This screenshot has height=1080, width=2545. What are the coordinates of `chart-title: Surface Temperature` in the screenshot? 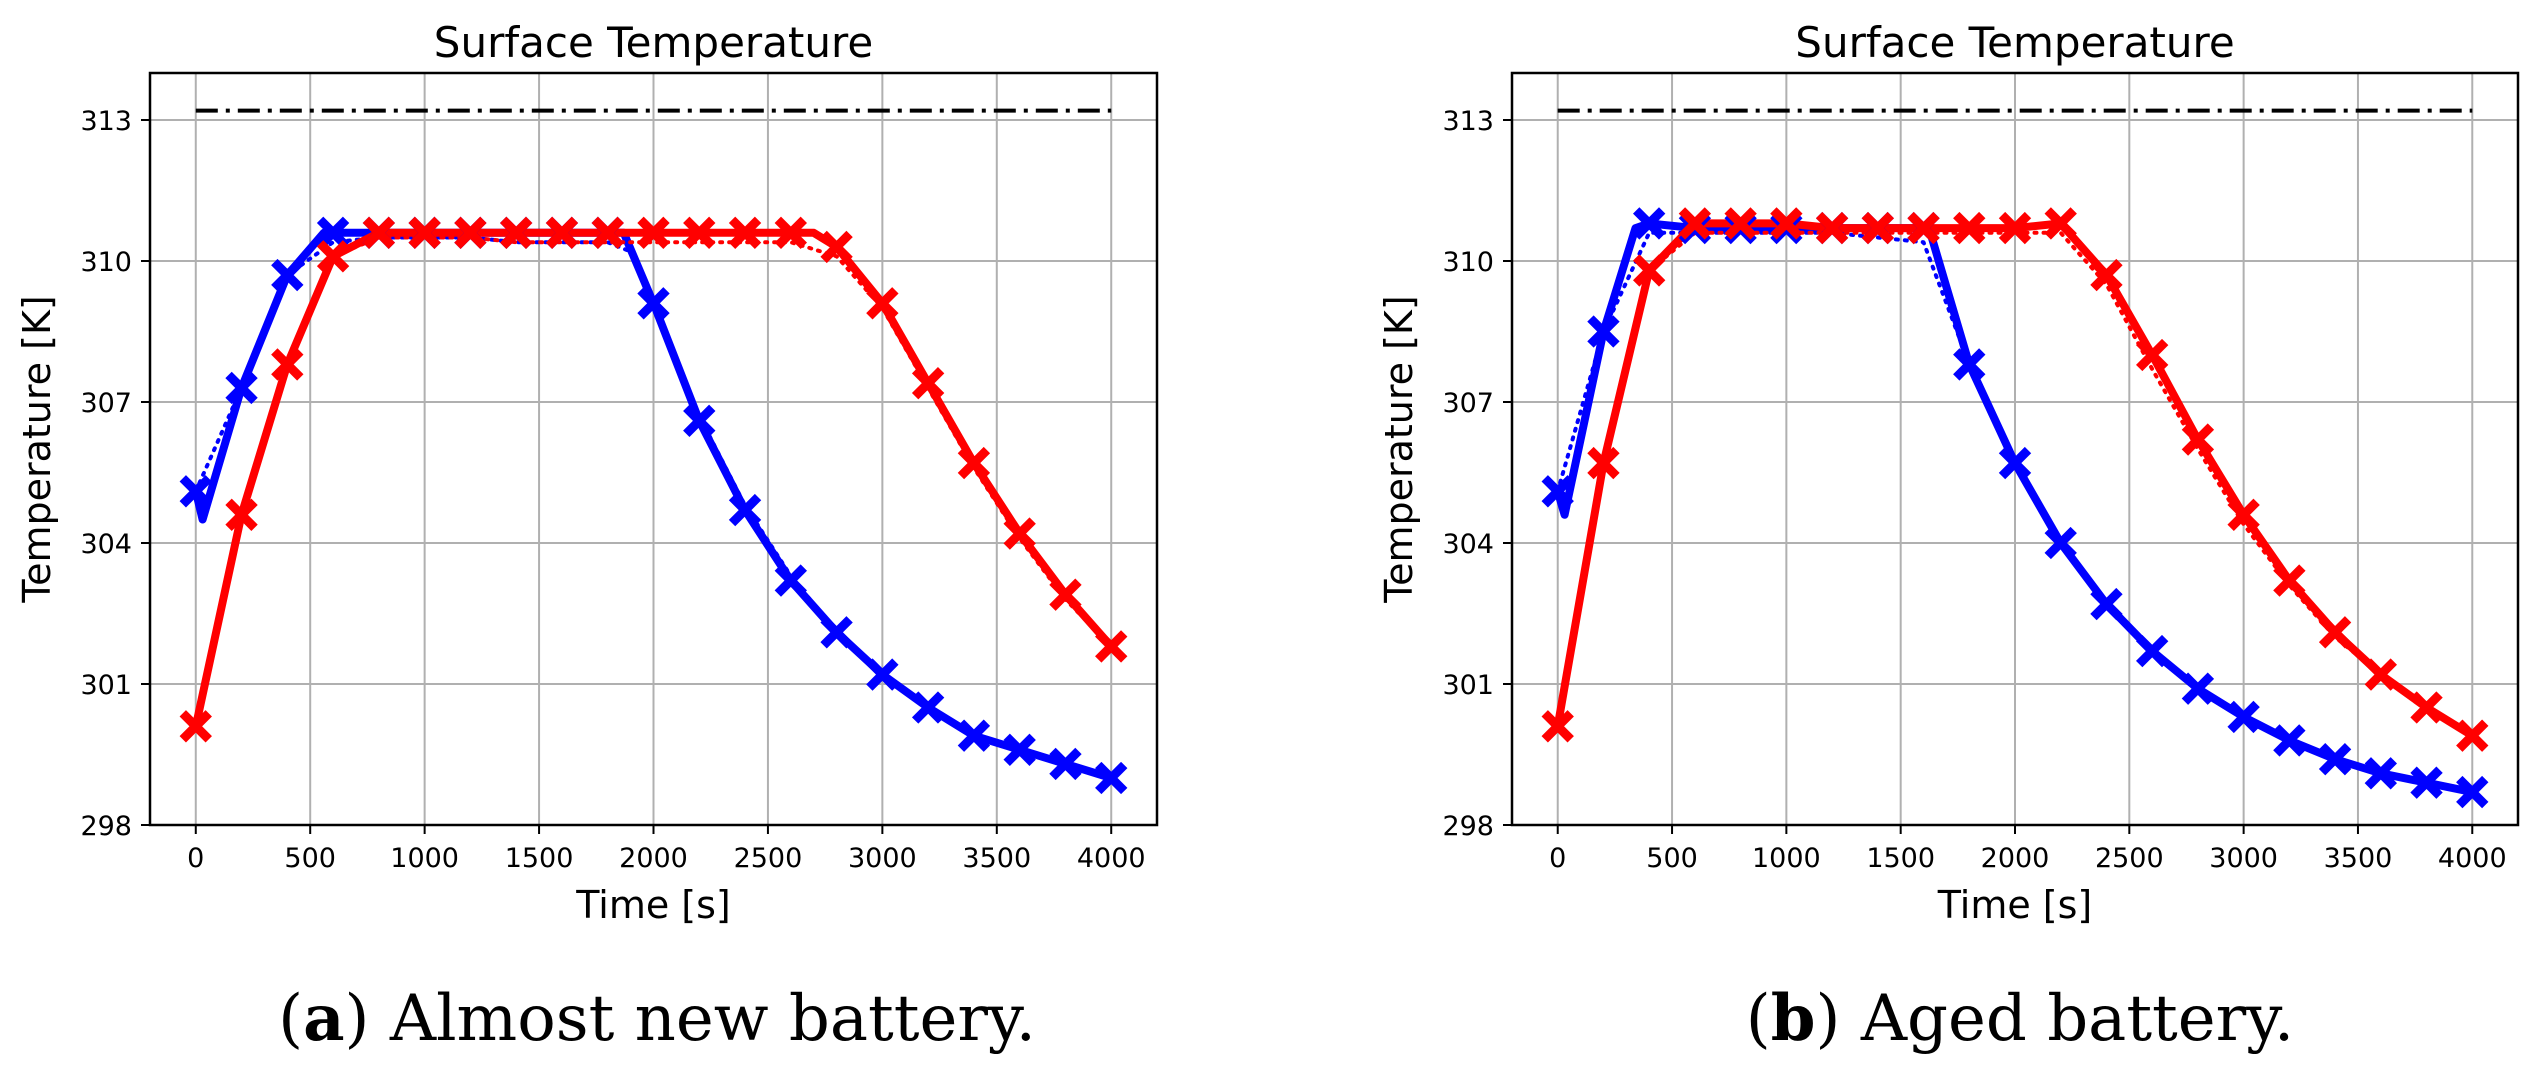 It's located at (2014, 42).